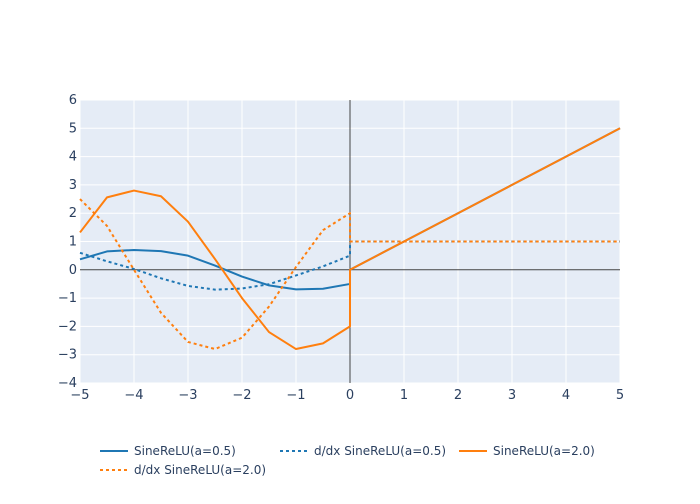 The height and width of the screenshot is (504, 700). Describe the element at coordinates (67, 298) in the screenshot. I see `y-tick-label: −1` at that location.